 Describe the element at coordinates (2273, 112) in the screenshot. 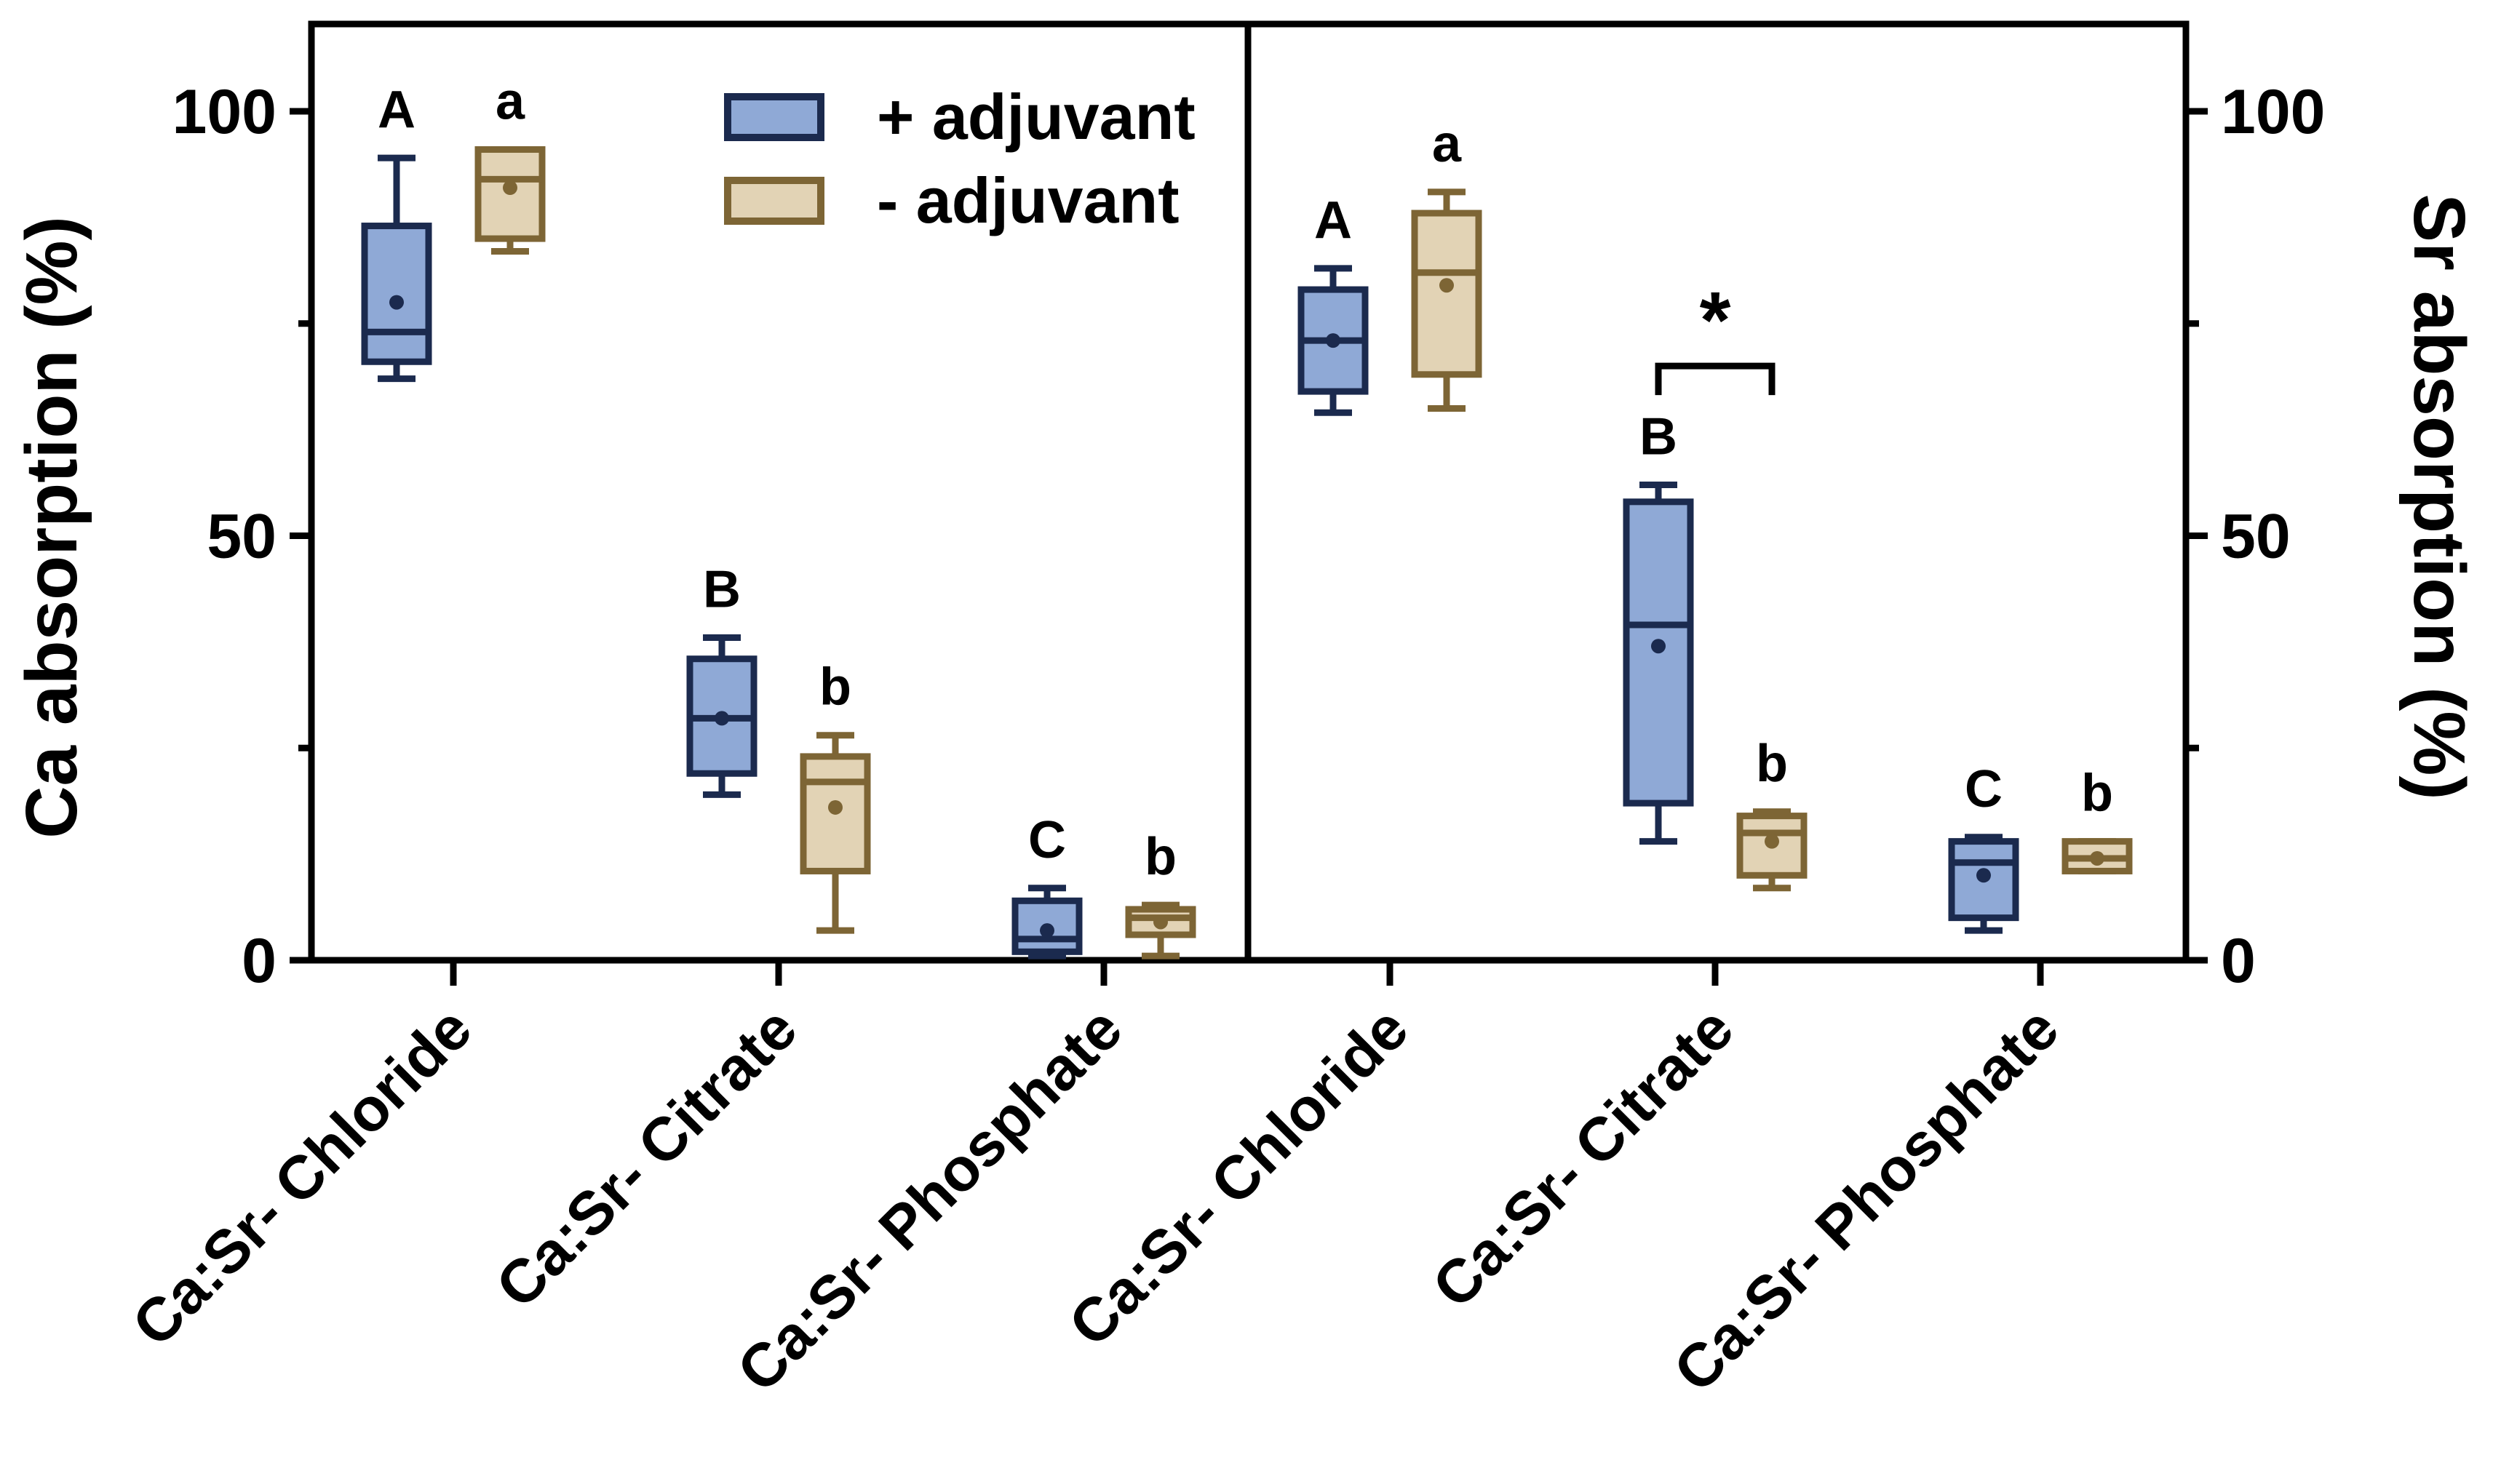

I see `y-tick-label-right: 100` at that location.